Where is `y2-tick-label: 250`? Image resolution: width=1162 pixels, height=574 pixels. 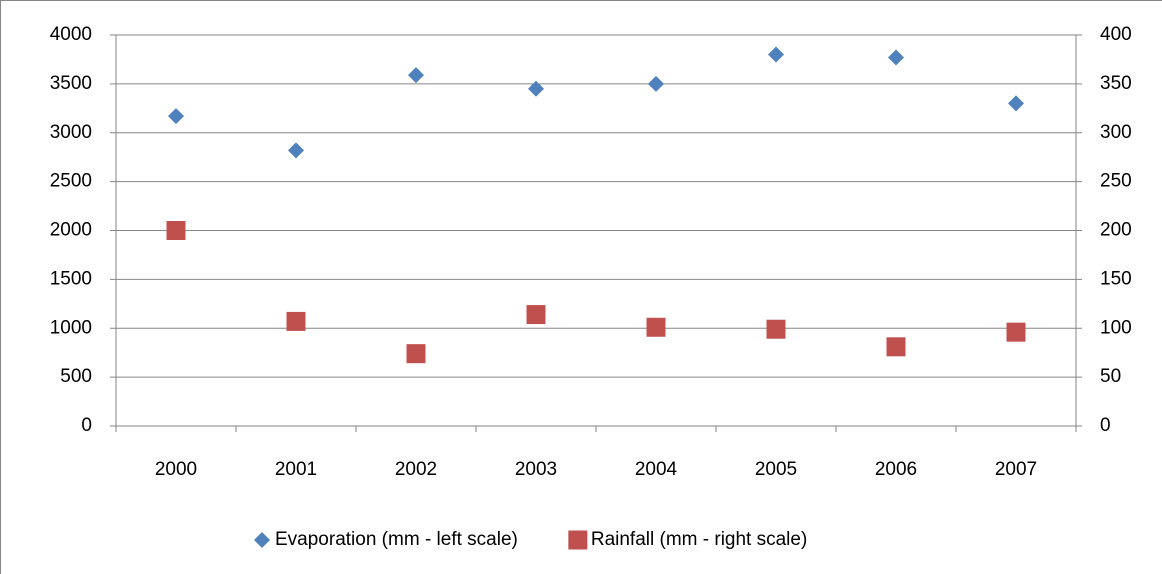 y2-tick-label: 250 is located at coordinates (1116, 181).